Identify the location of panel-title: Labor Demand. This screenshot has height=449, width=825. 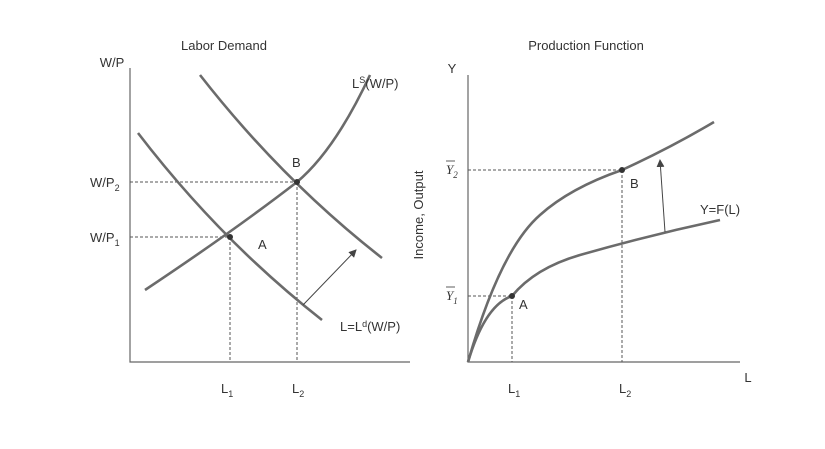
(224, 45).